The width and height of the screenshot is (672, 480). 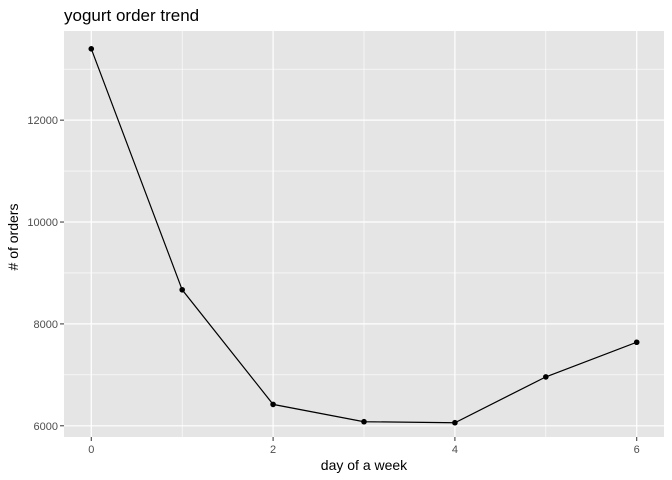 I want to click on x-tick-label: 4, so click(x=455, y=450).